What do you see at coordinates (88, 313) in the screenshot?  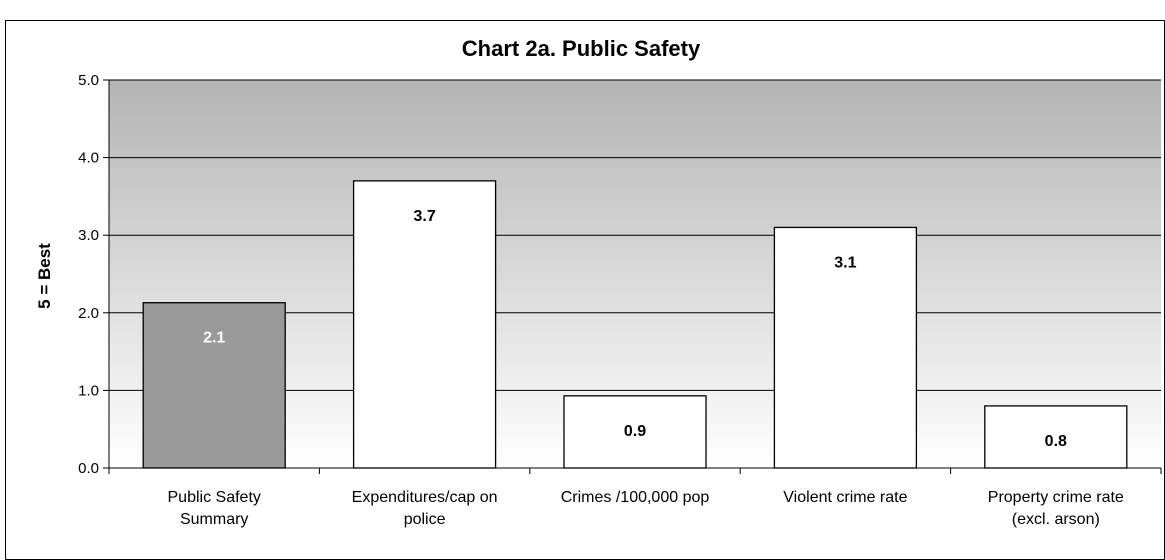 I see `y-tick-label: 2.0` at bounding box center [88, 313].